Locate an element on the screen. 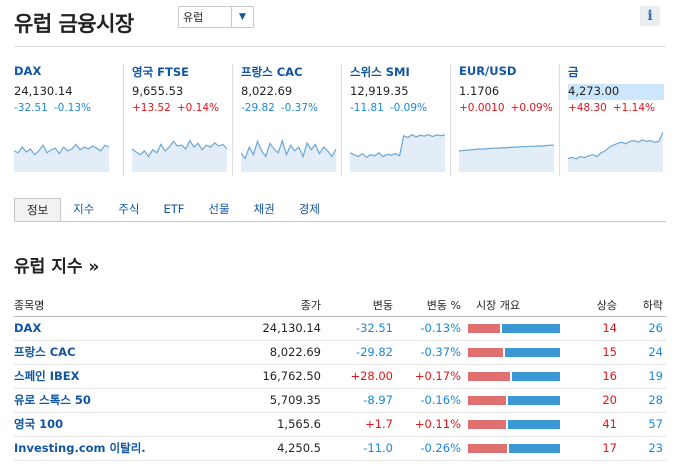  region-select: 유럽 ▼ is located at coordinates (216, 17).